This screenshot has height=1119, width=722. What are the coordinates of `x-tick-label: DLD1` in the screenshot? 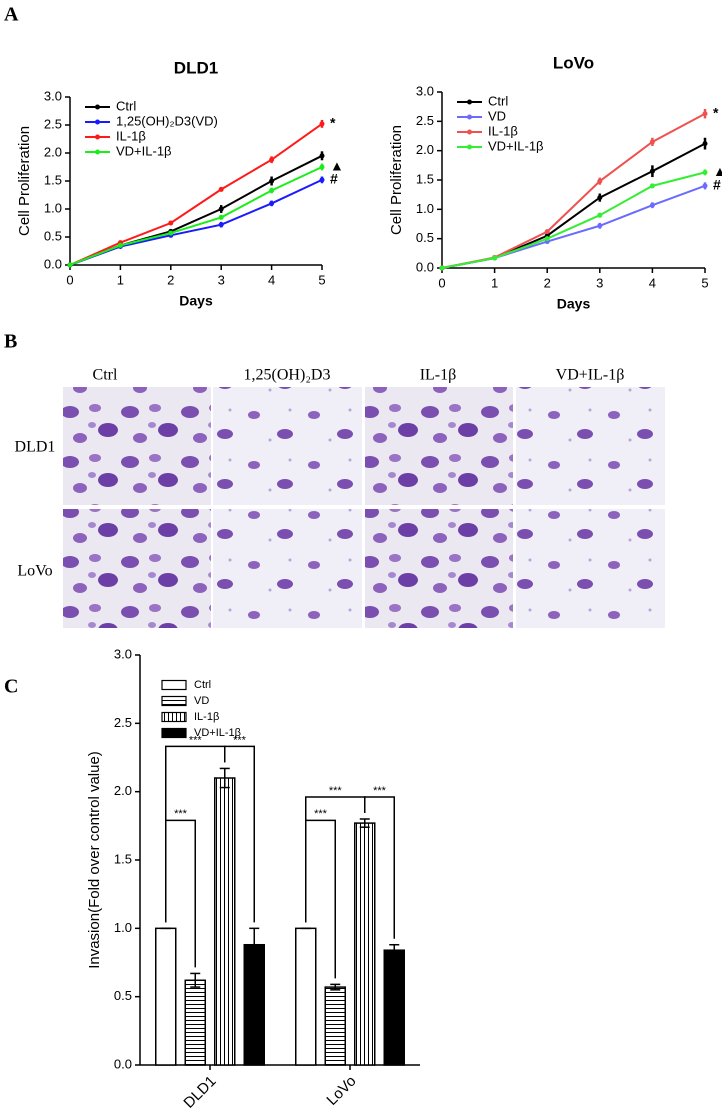 It's located at (199, 1092).